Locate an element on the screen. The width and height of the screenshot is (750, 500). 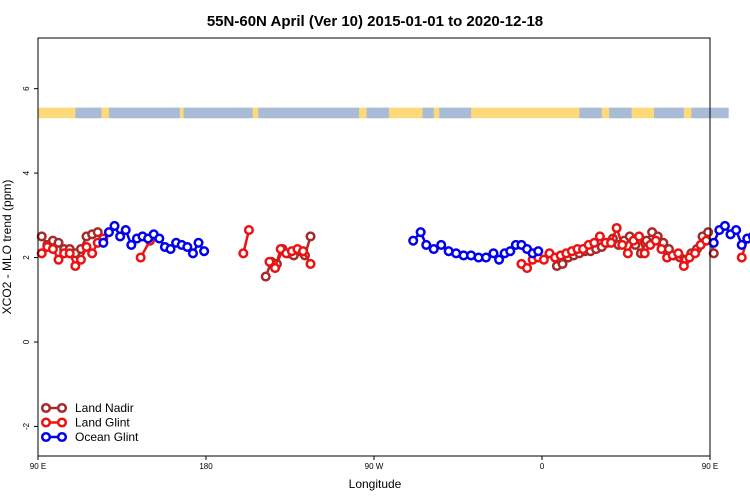
y-axis-label: XCO2 - MLO trend (ppm) is located at coordinates (7, 247).